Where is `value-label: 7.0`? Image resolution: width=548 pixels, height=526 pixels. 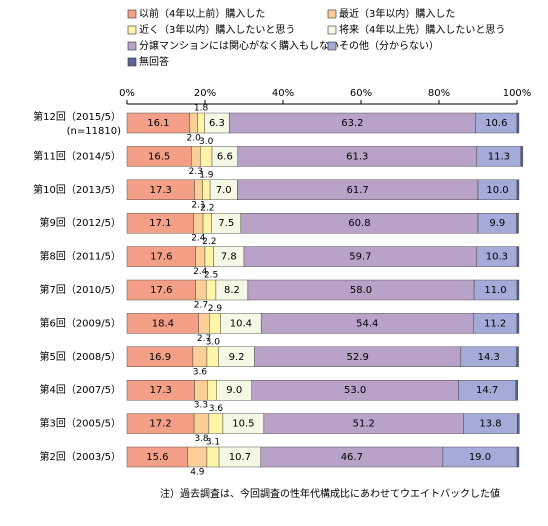 value-label: 7.0 is located at coordinates (224, 190).